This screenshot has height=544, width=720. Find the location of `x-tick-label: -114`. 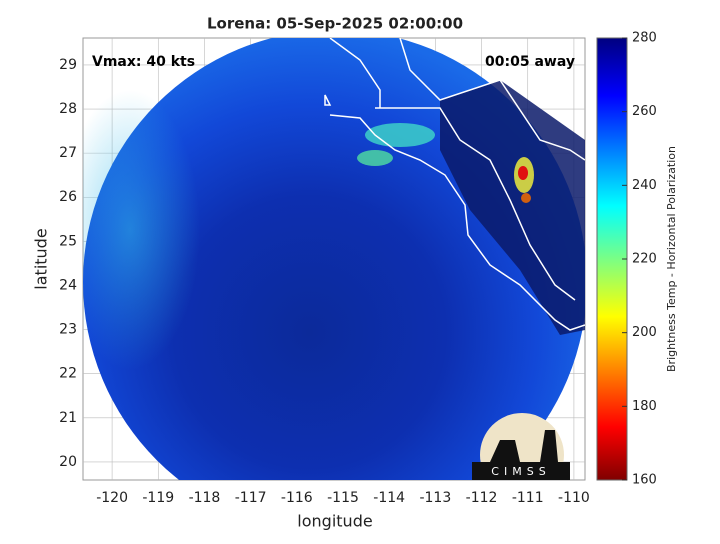

x-tick-label: -114 is located at coordinates (389, 498).